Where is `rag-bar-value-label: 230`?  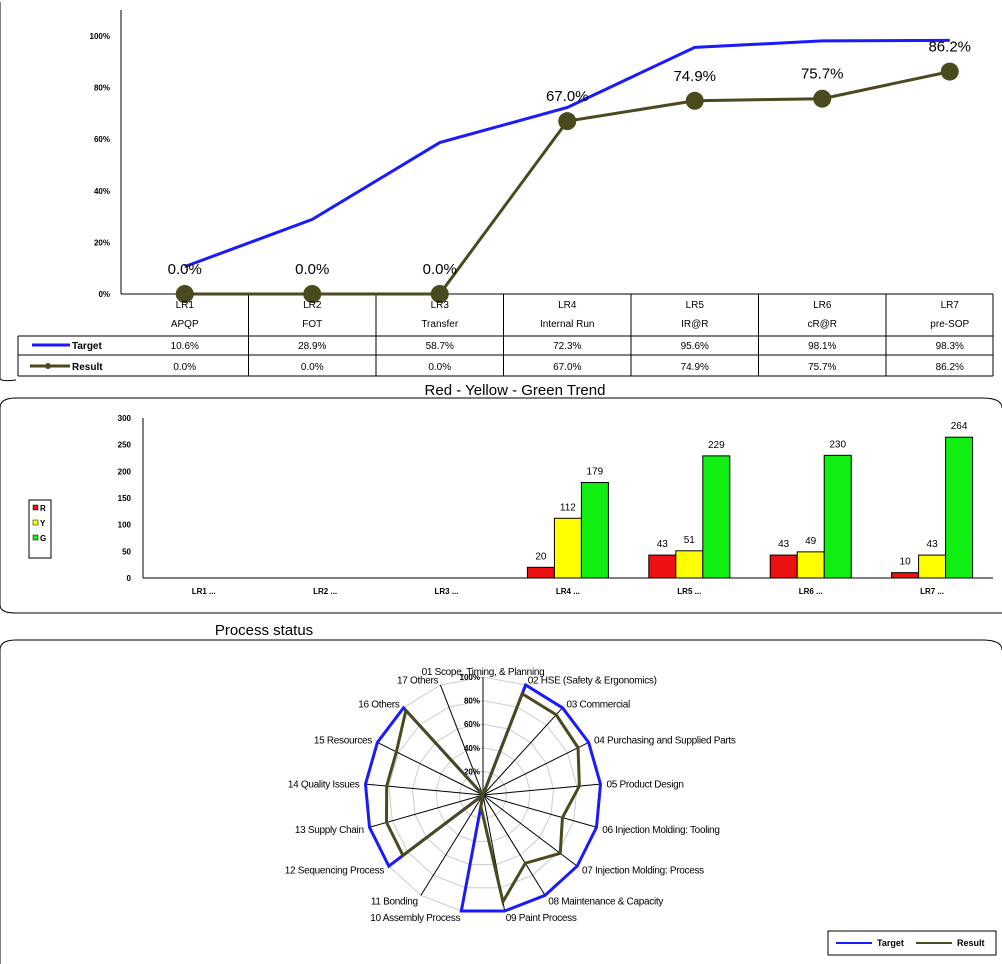 rag-bar-value-label: 230 is located at coordinates (837, 444).